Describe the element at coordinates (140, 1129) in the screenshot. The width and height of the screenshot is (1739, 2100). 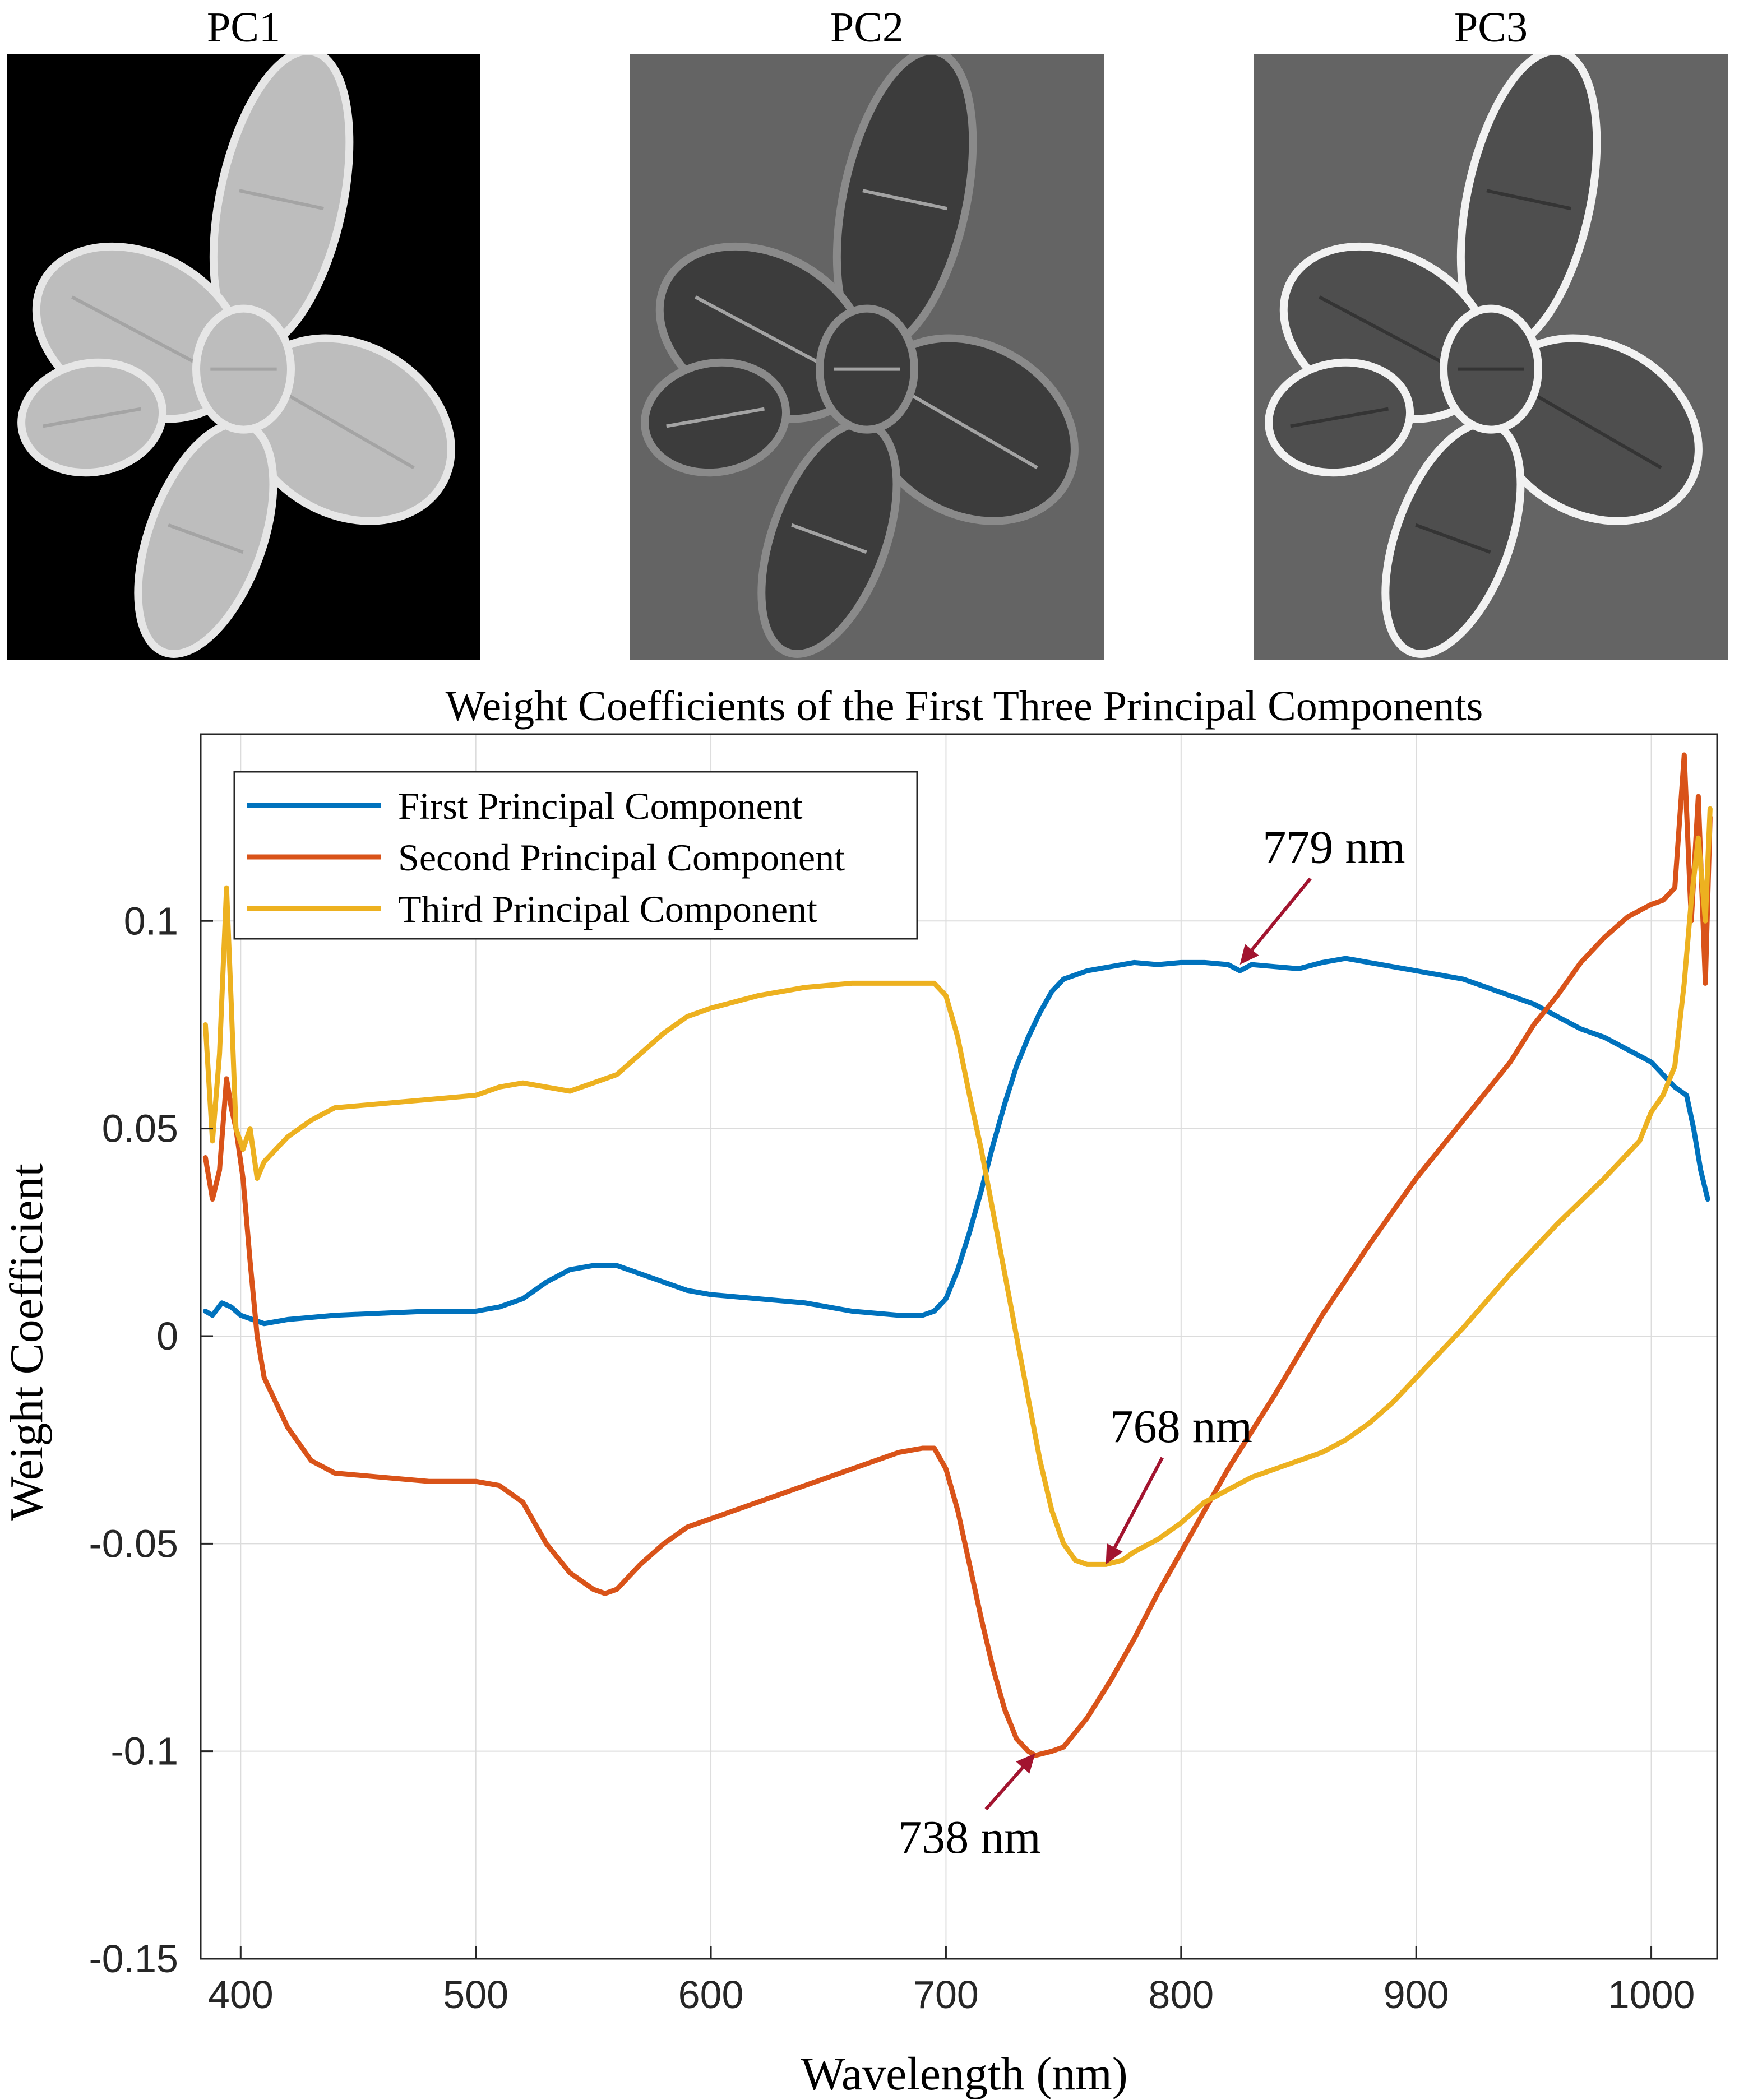
I see `y-tick-label: 0.05` at that location.